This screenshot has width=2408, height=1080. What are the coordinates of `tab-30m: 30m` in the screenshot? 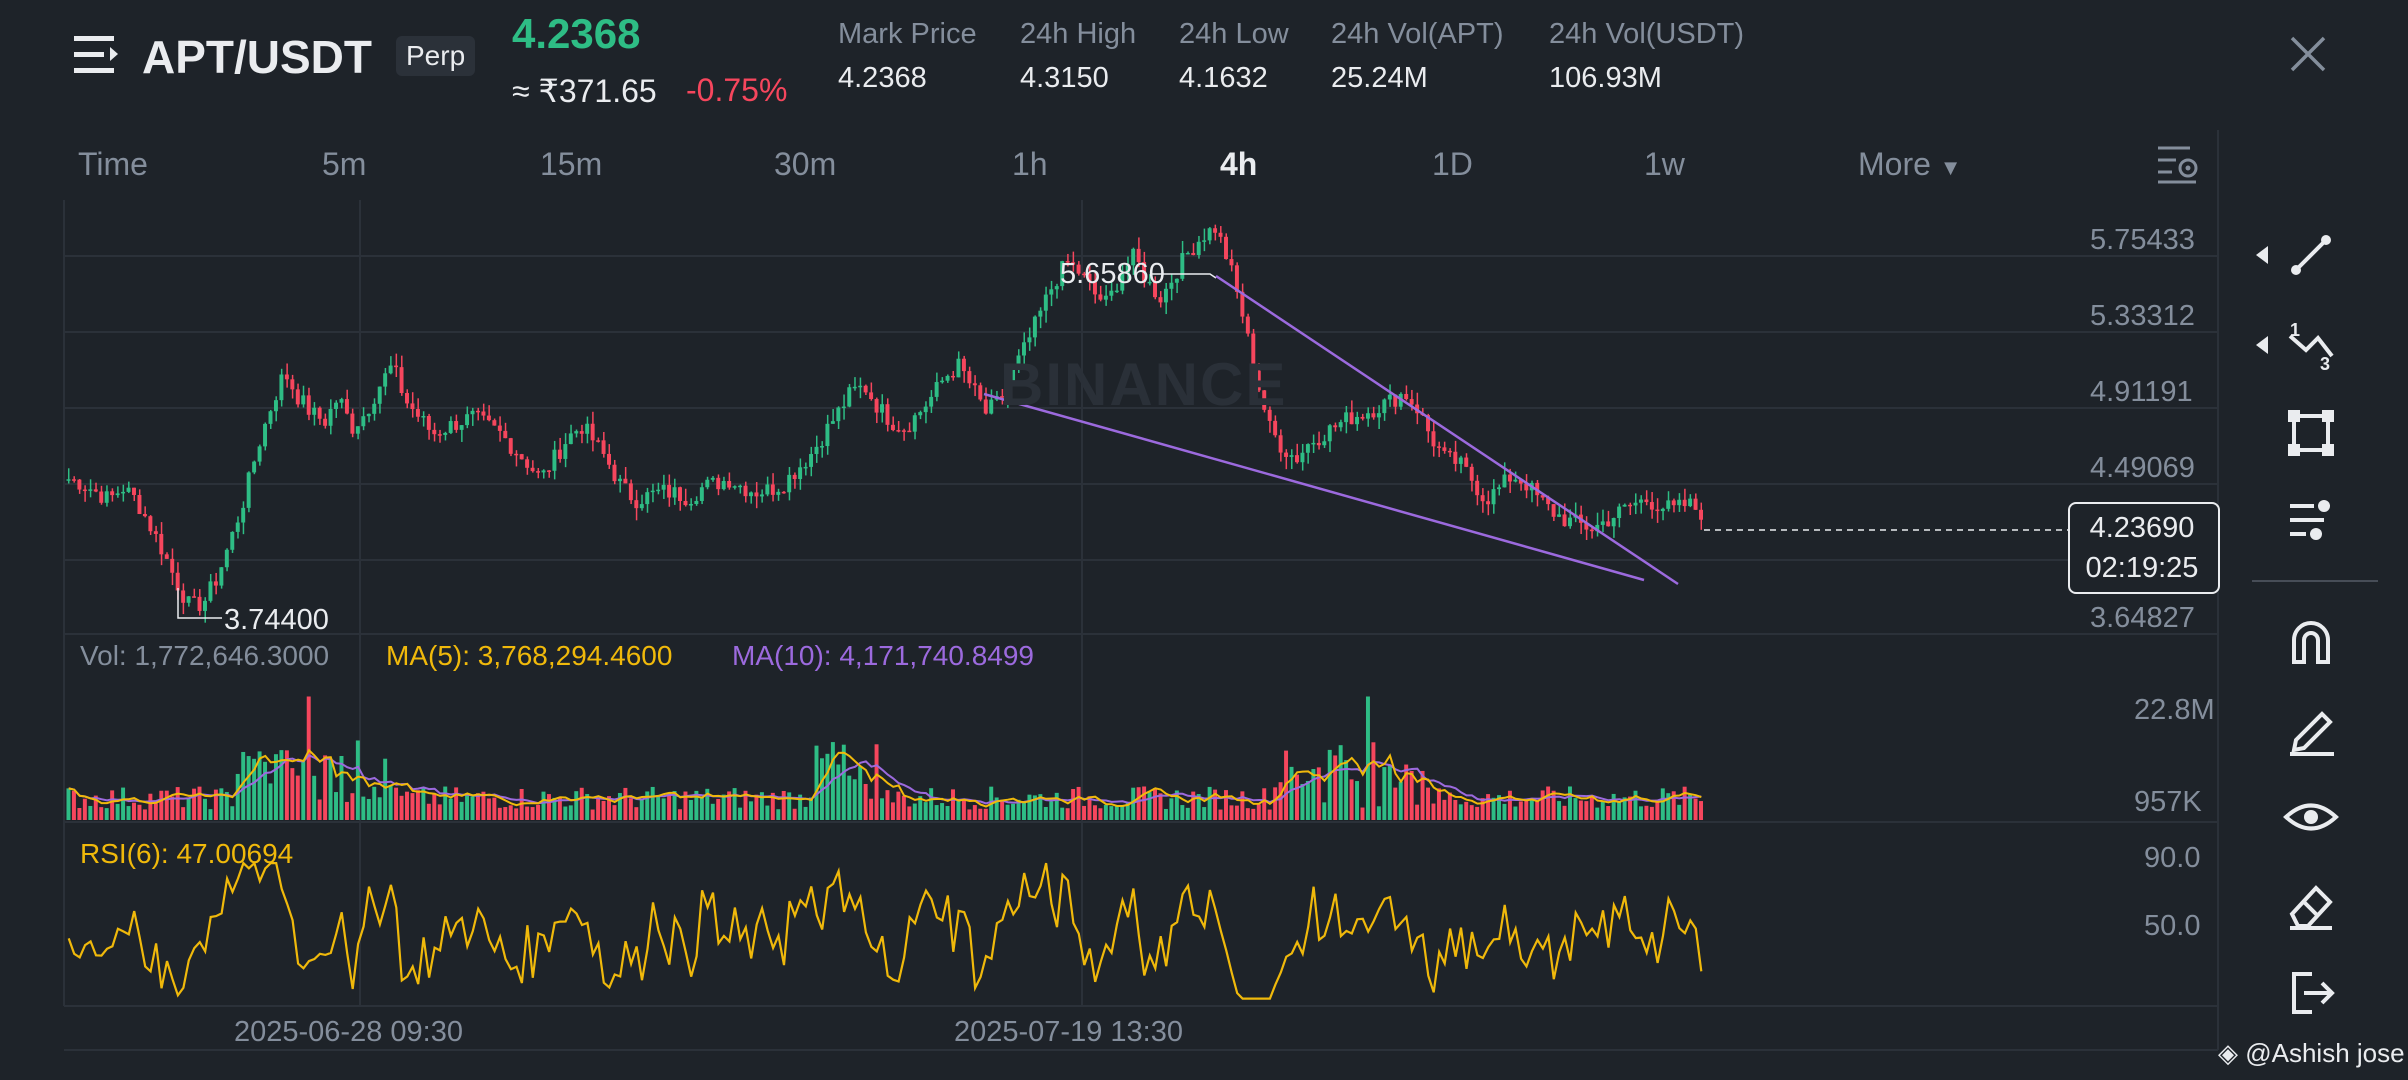 It's located at (805, 164).